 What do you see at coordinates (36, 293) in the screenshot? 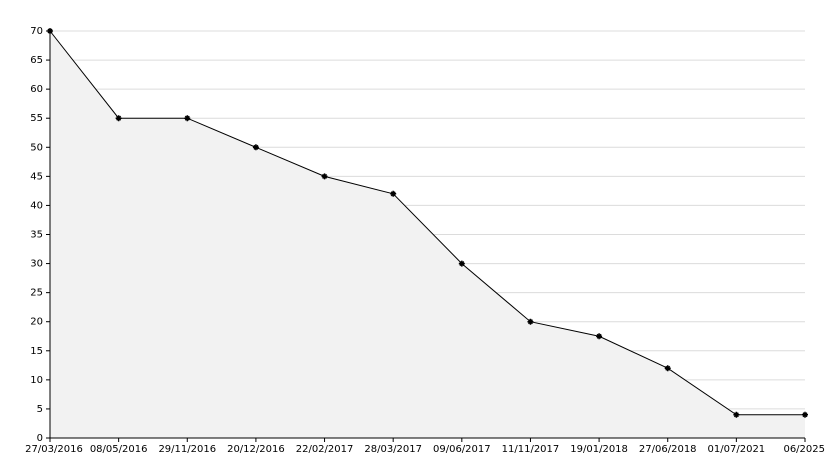
I see `y-tick-label: 25` at bounding box center [36, 293].